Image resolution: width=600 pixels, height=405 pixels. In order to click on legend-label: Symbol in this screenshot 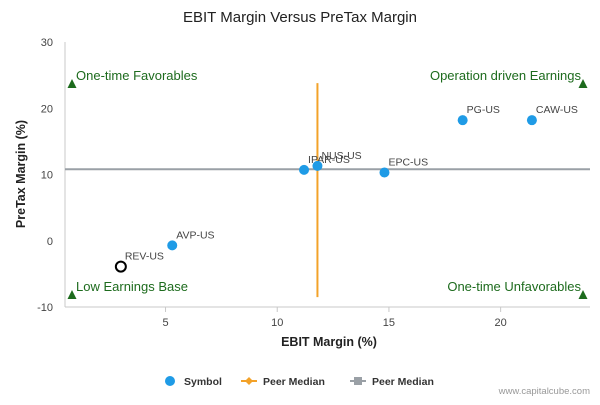, I will do `click(203, 382)`.